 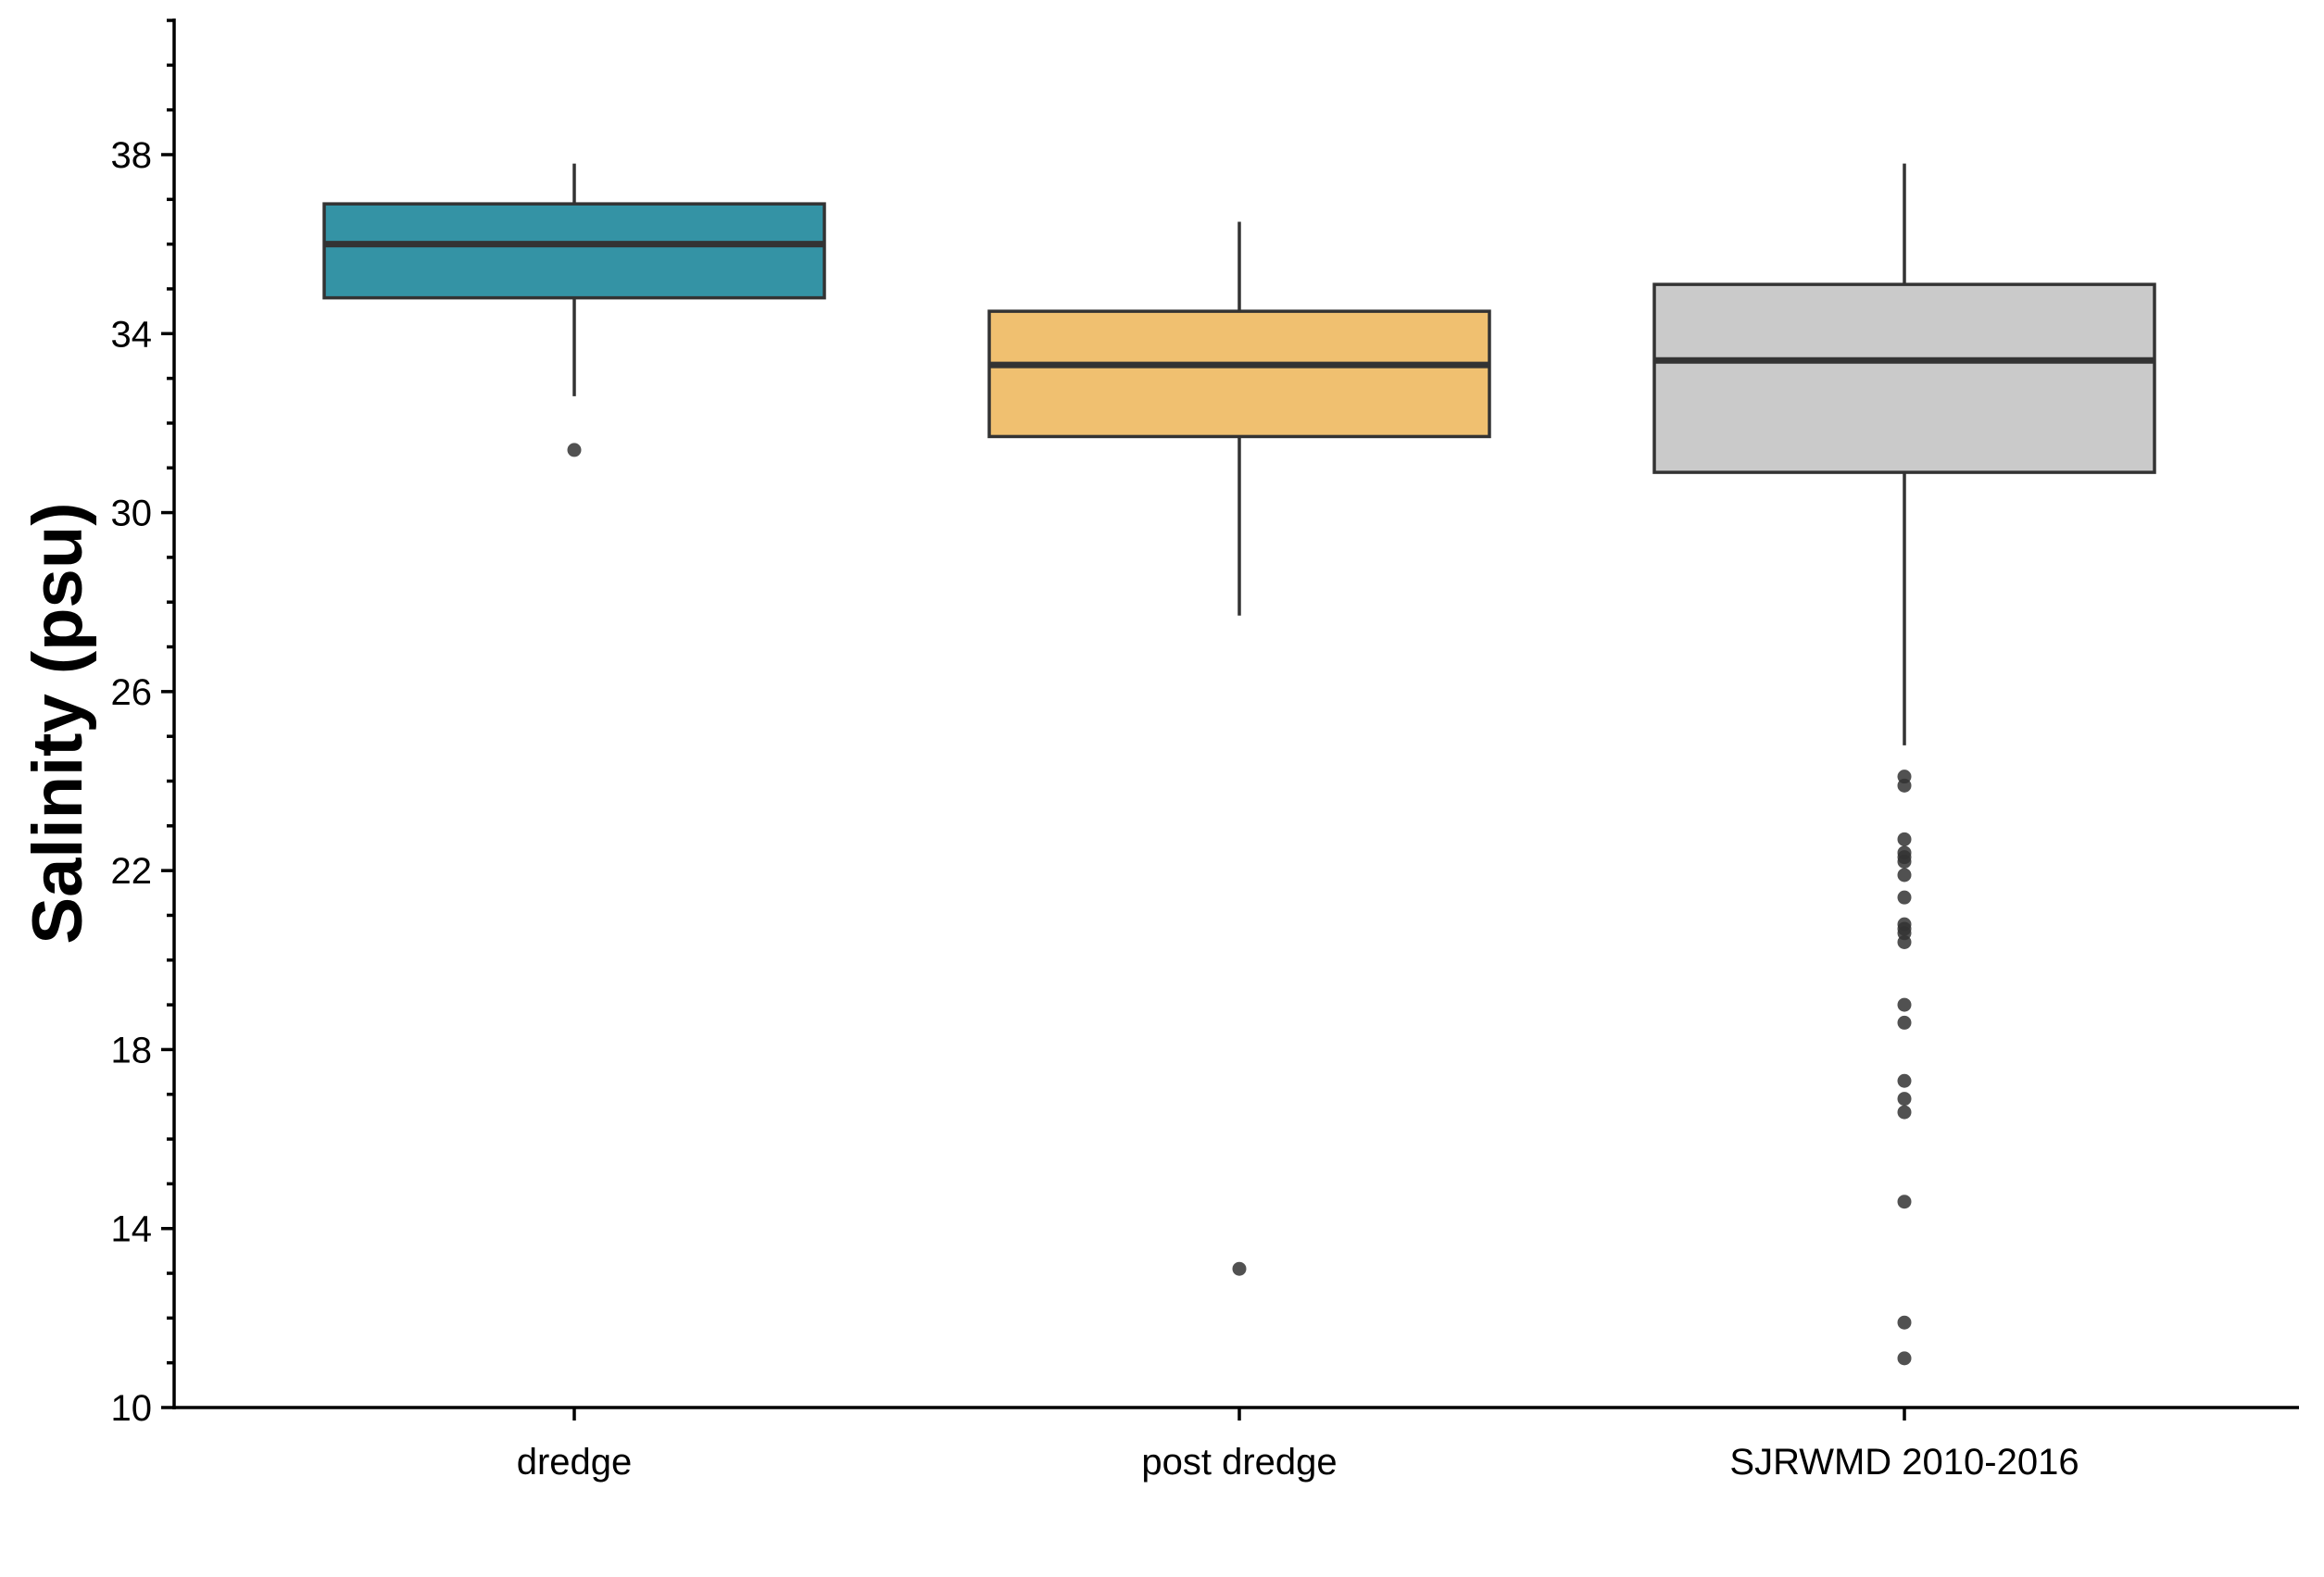 I want to click on x-tick-label: post dredge, so click(x=1239, y=1462).